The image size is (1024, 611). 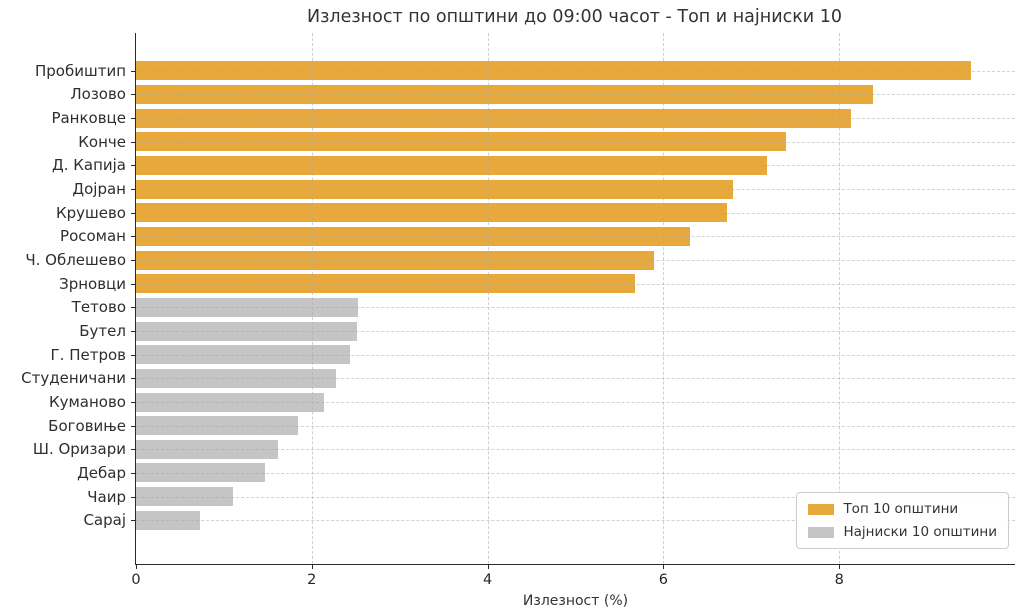 What do you see at coordinates (920, 532) in the screenshot?
I see `legend-label-bottom10: Најниски 10 општини` at bounding box center [920, 532].